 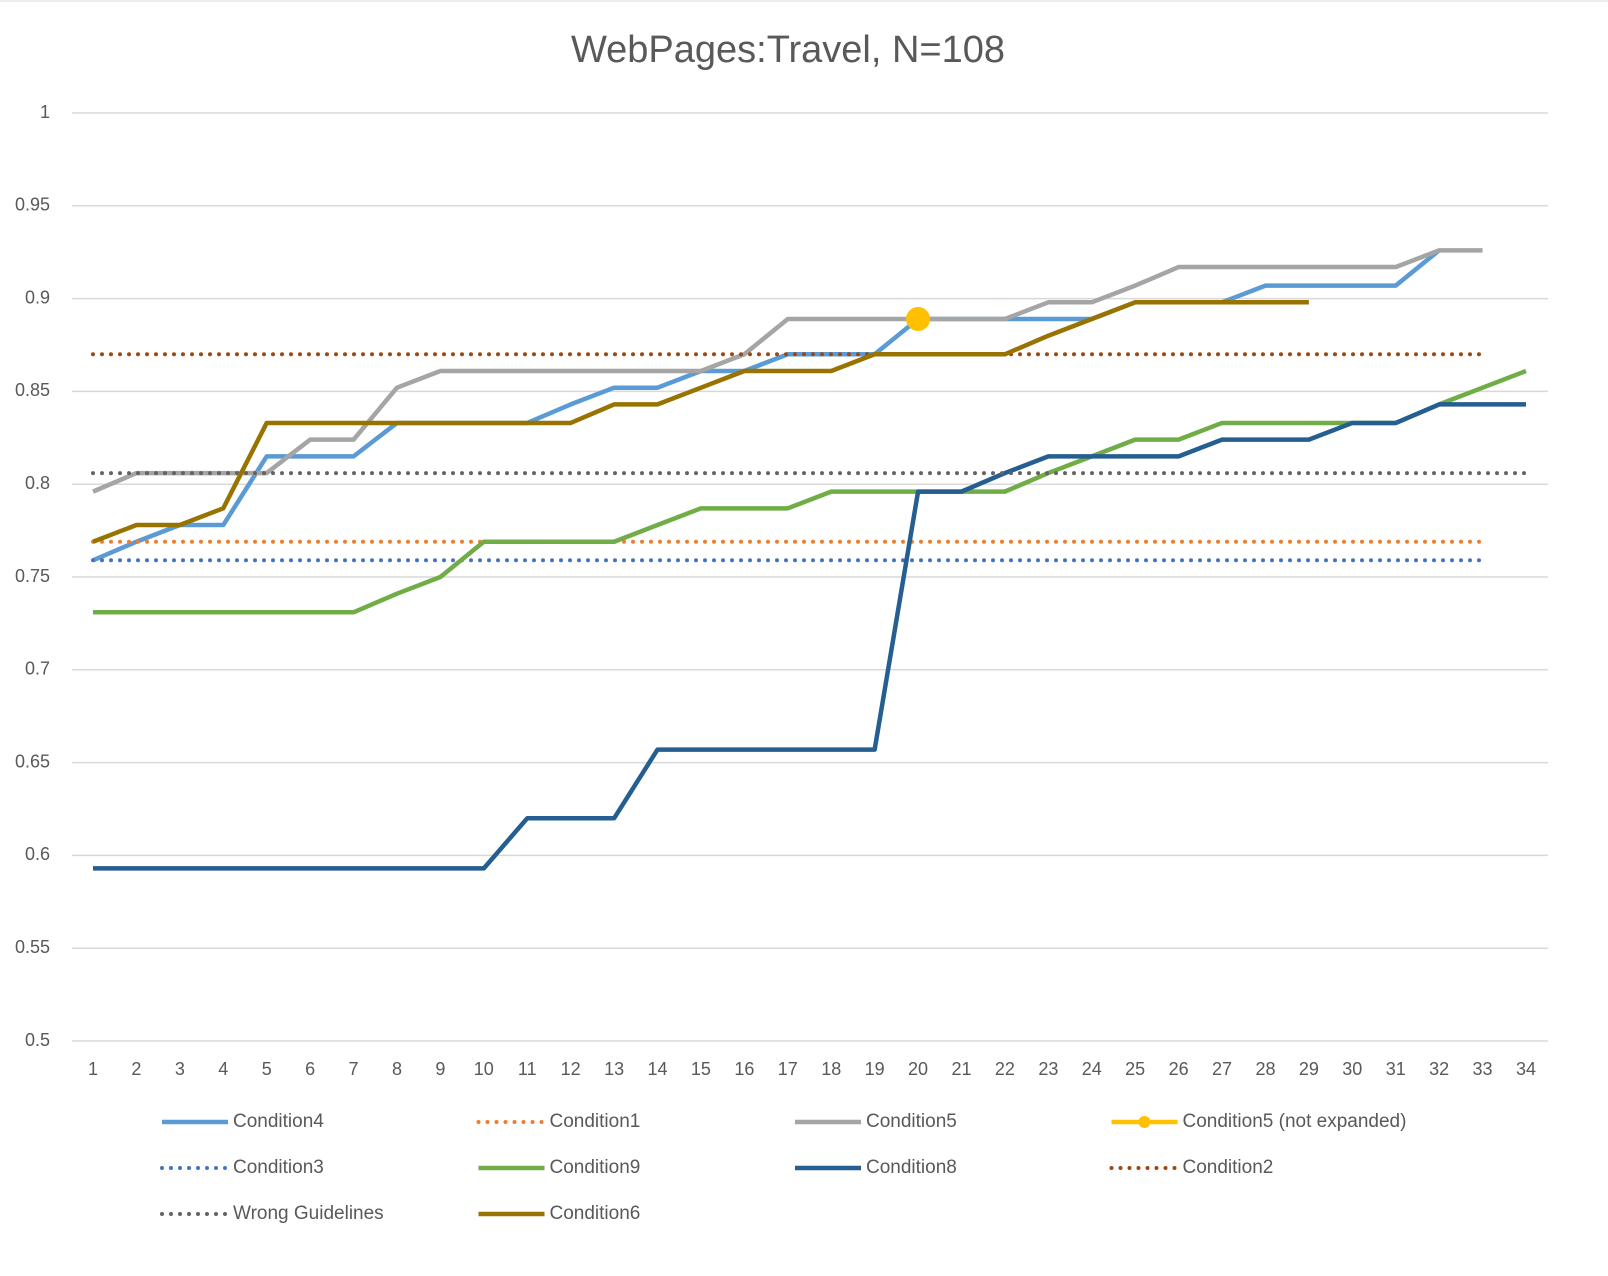 What do you see at coordinates (32, 205) in the screenshot?
I see `y-tick-label: 0.95` at bounding box center [32, 205].